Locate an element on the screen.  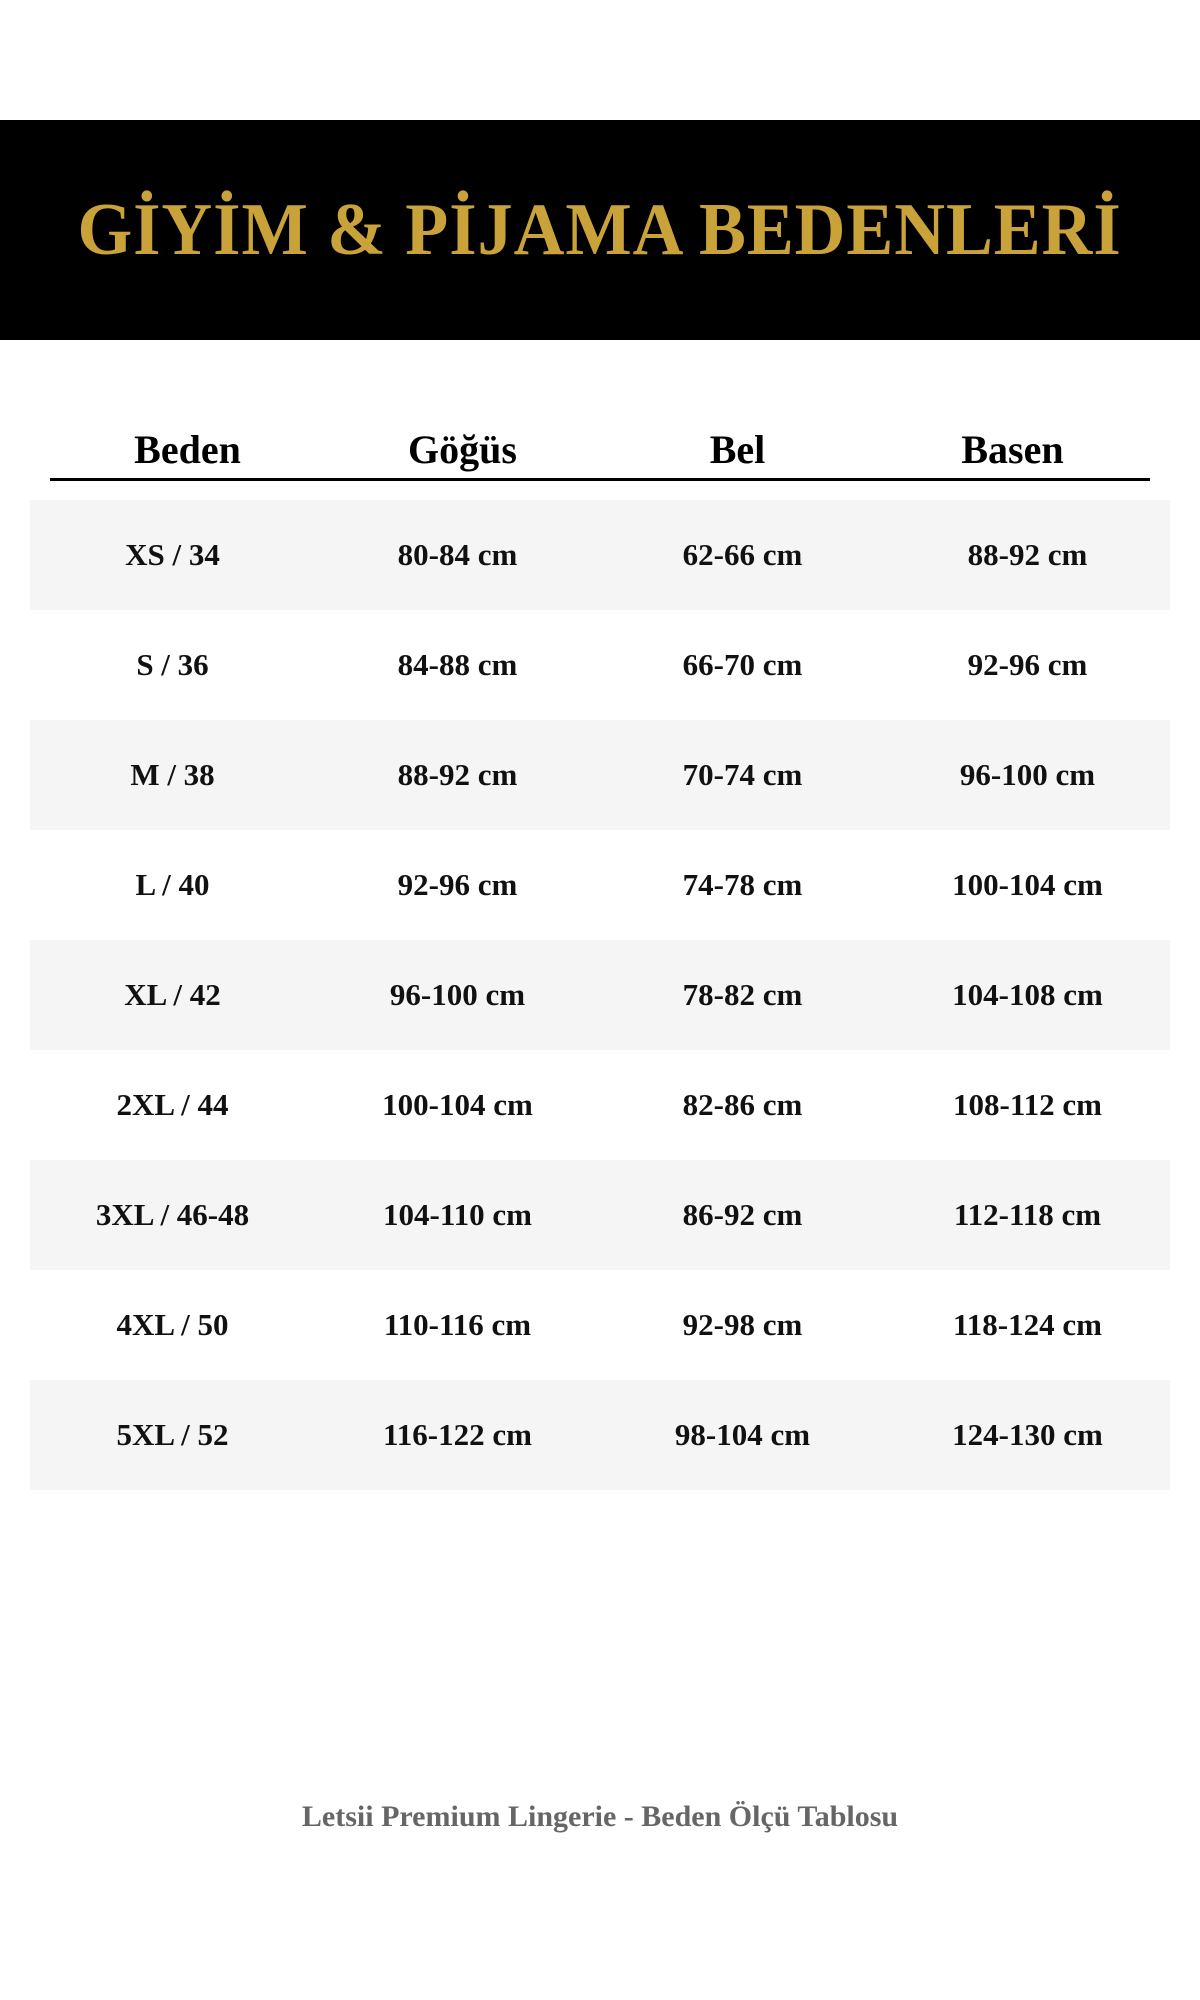
cell-waist: 92-98 cm is located at coordinates (742, 1324).